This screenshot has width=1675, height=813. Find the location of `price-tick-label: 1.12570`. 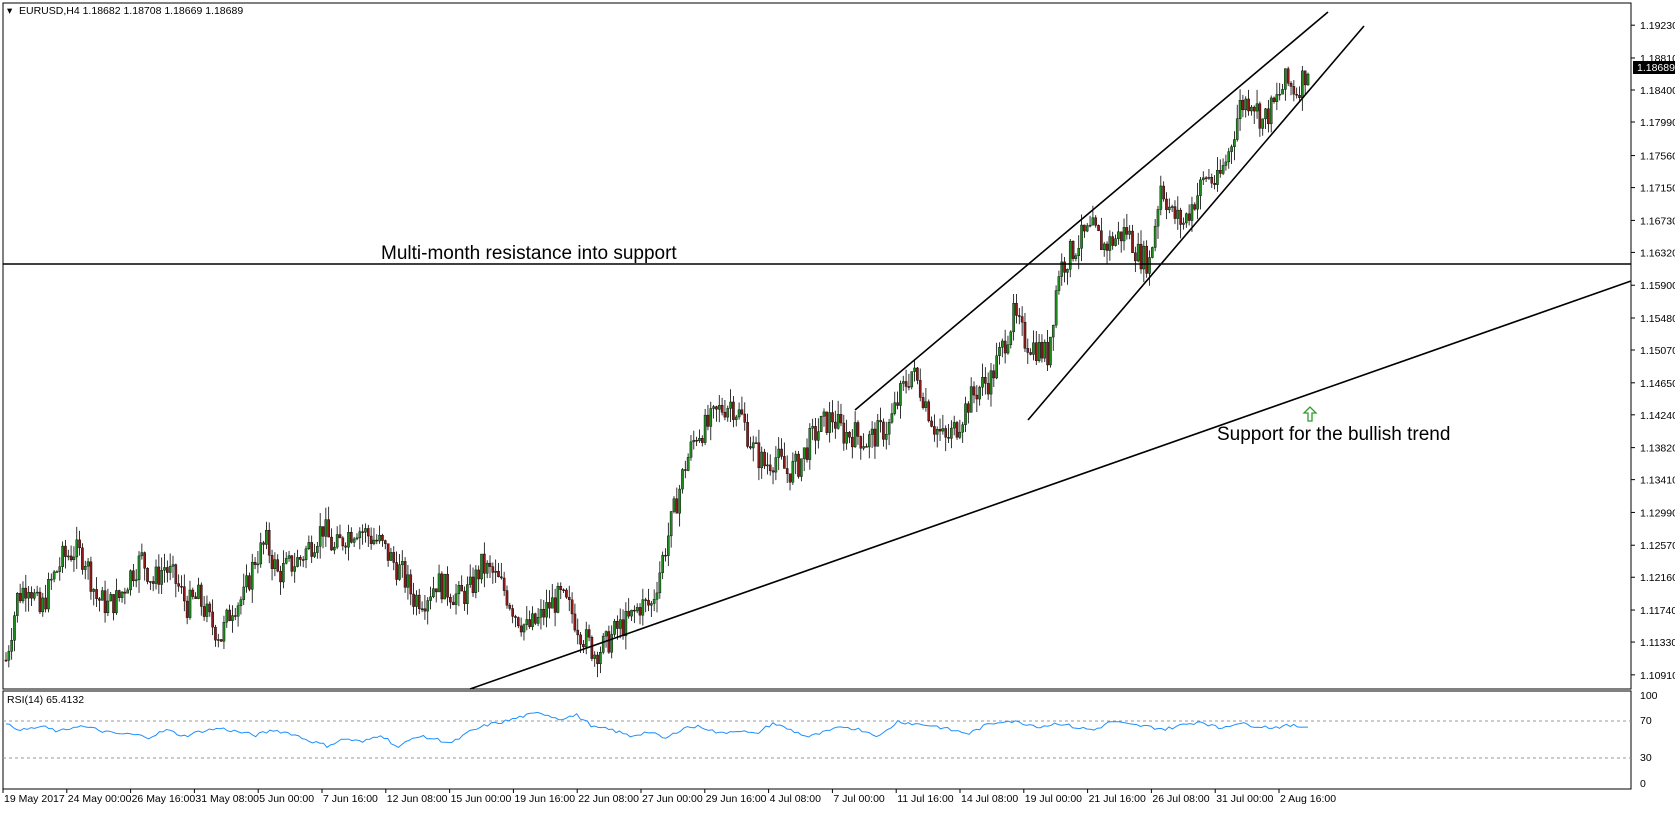

price-tick-label: 1.12570 is located at coordinates (1657, 546).